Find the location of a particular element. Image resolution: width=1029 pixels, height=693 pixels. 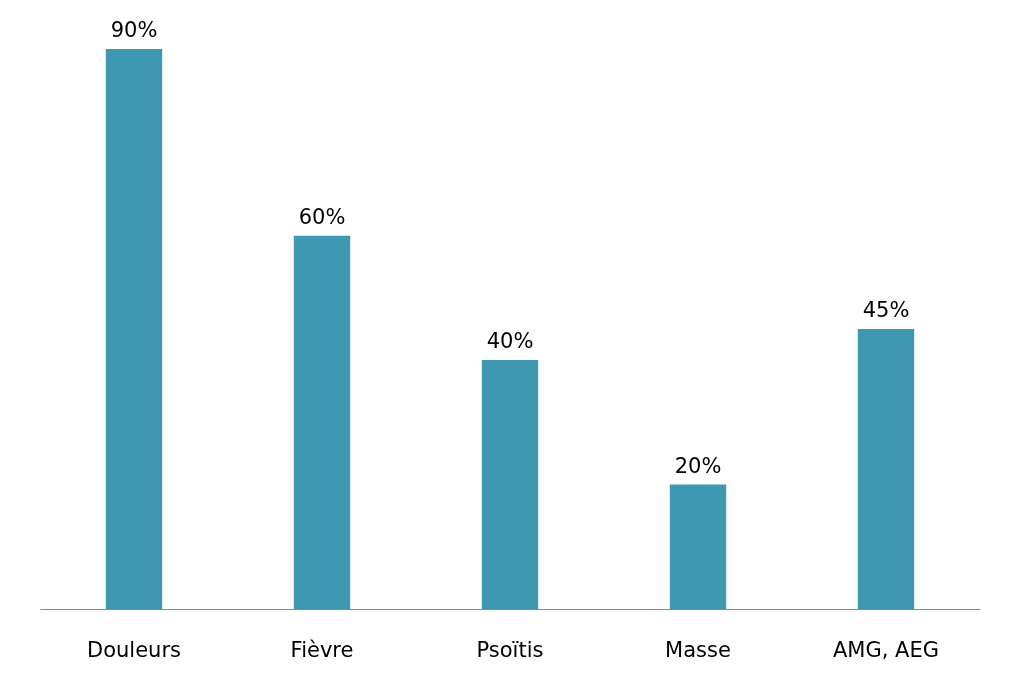

data-label: 60% is located at coordinates (322, 216).